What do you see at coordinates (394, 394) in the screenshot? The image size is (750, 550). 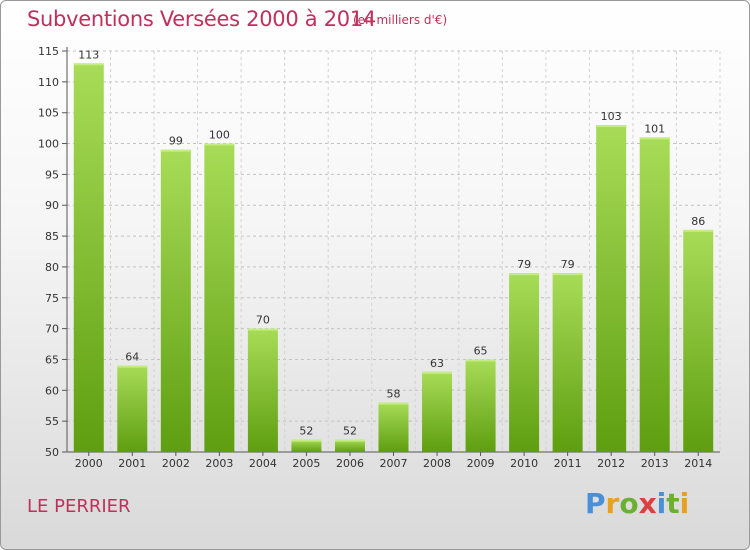 I see `bar-value-label: 58` at bounding box center [394, 394].